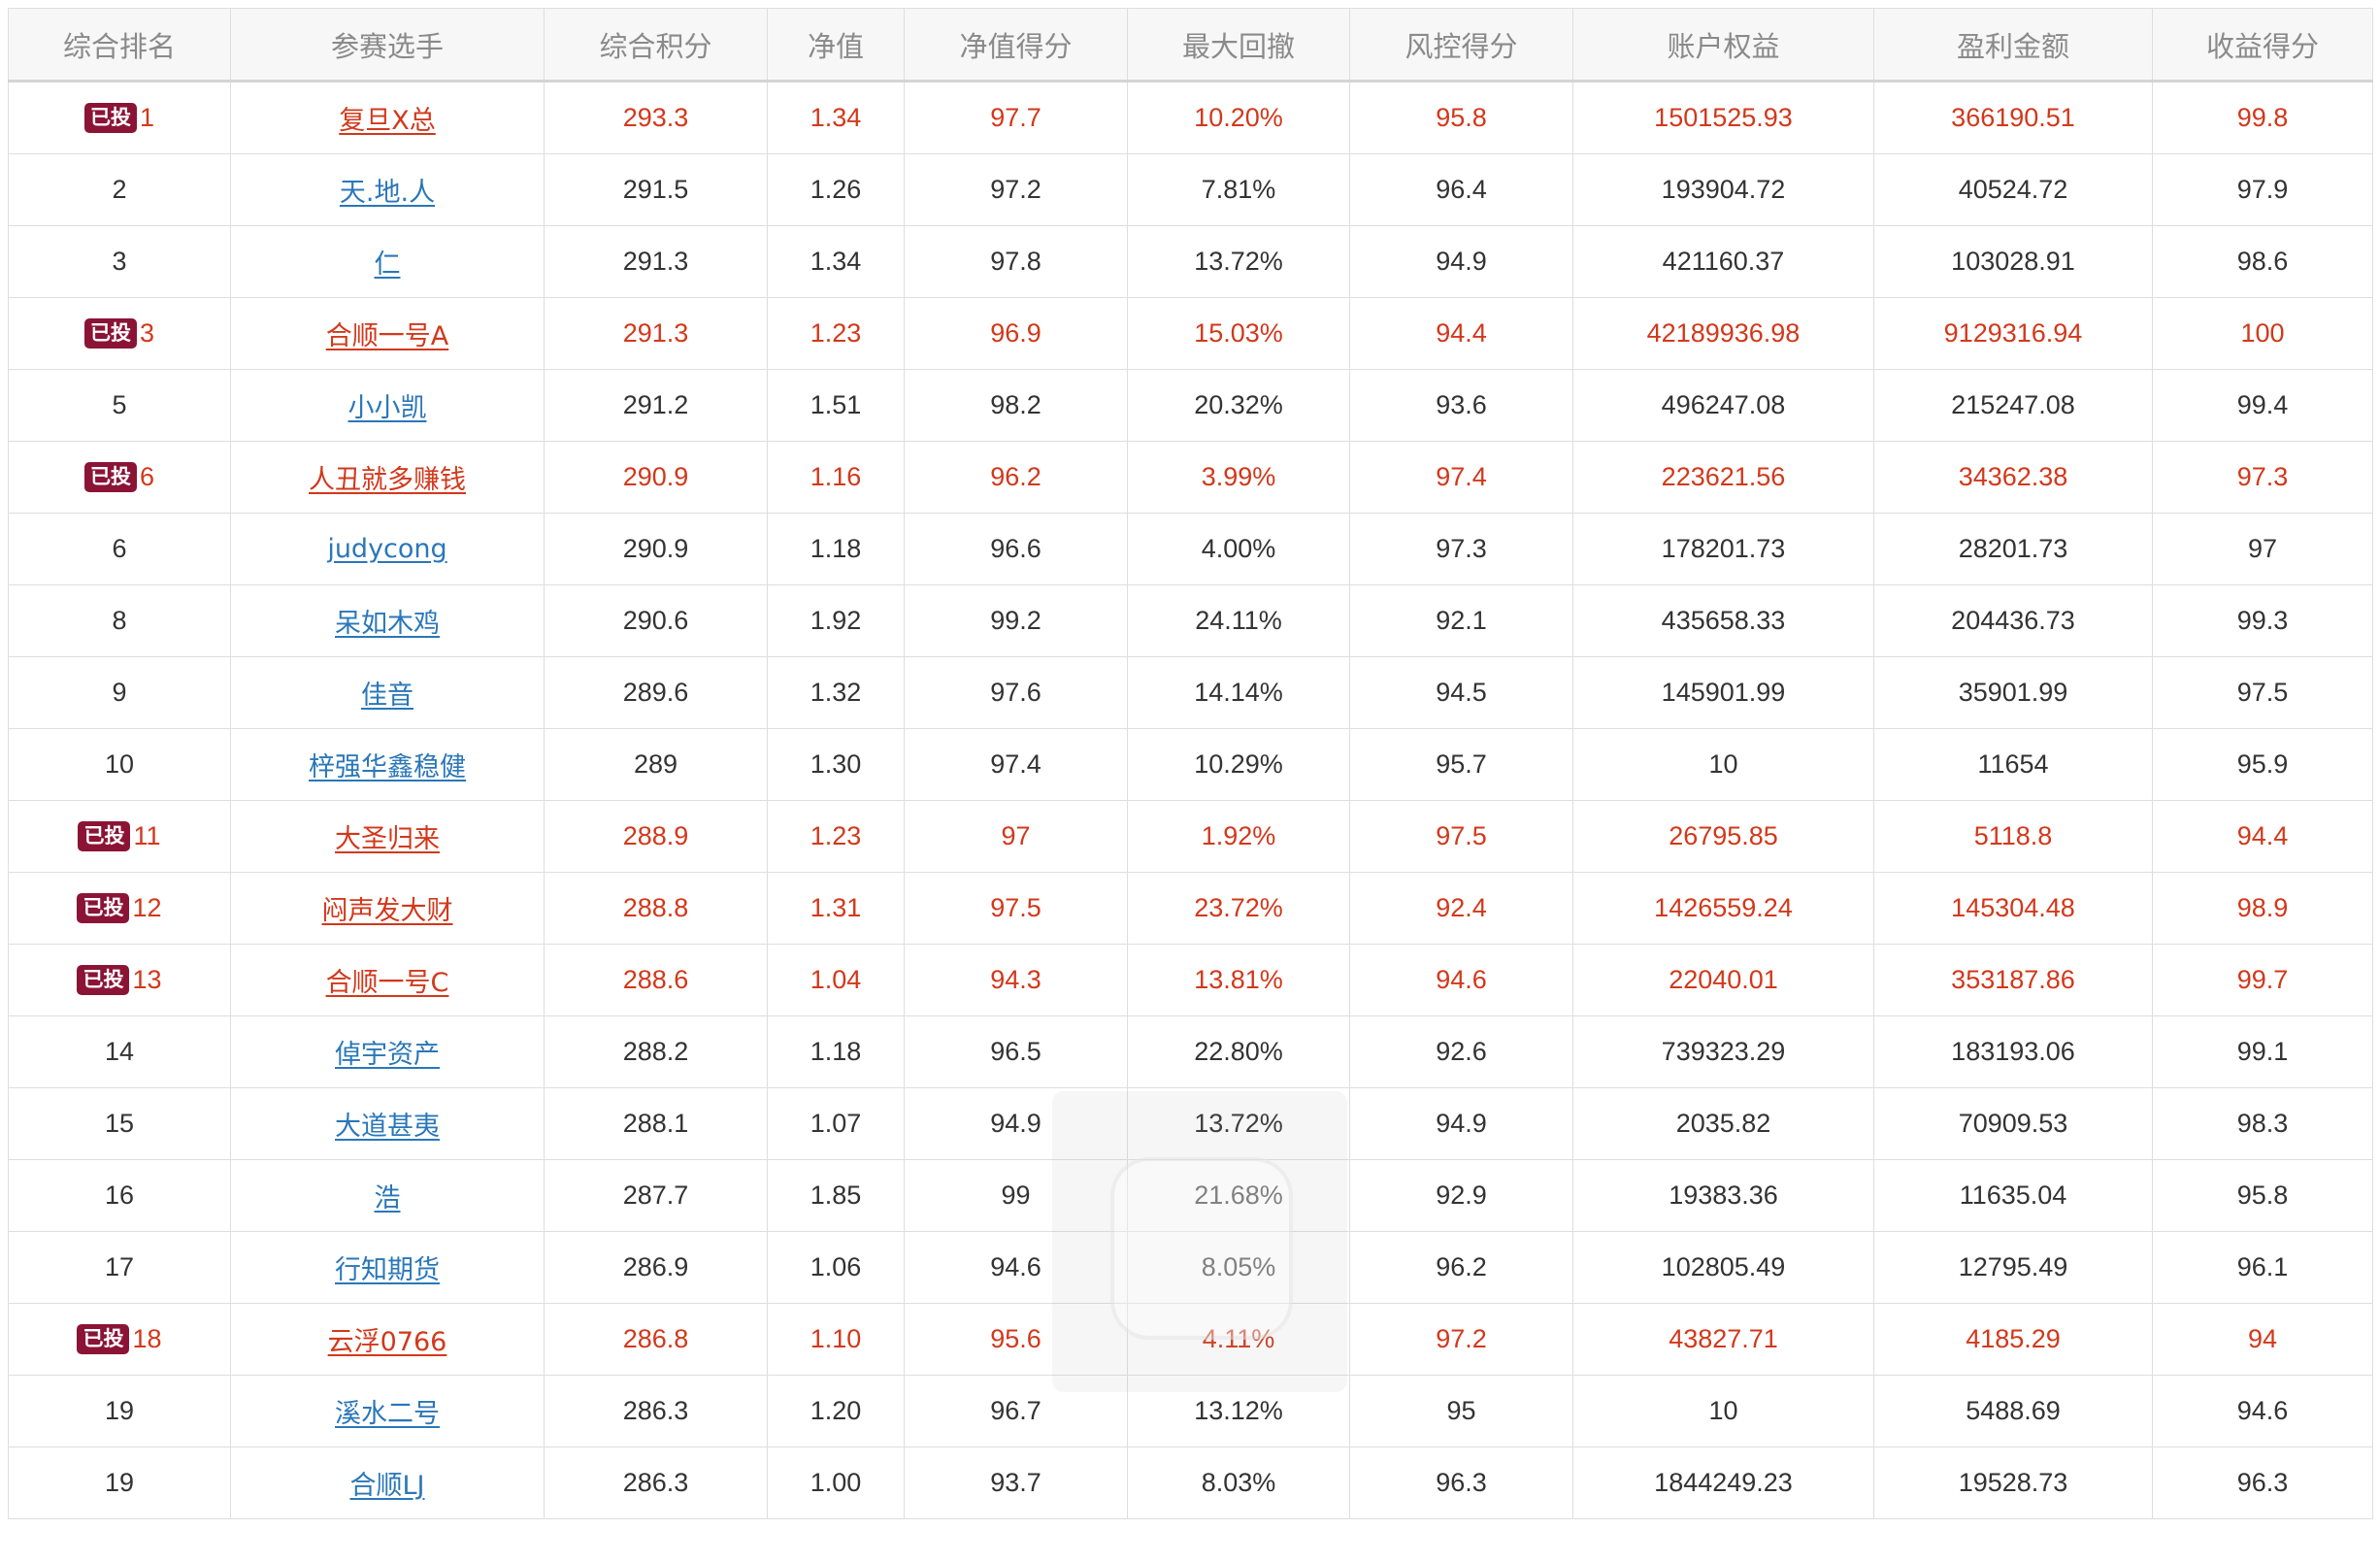 This screenshot has height=1563, width=2380. Describe the element at coordinates (1238, 1339) in the screenshot. I see `max-drawdown-cell: 4.11%` at that location.